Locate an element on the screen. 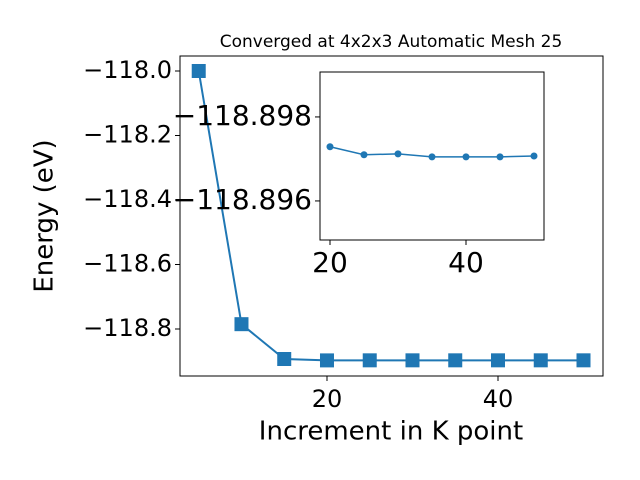  y-tick-label: −118.8 is located at coordinates (127, 328).